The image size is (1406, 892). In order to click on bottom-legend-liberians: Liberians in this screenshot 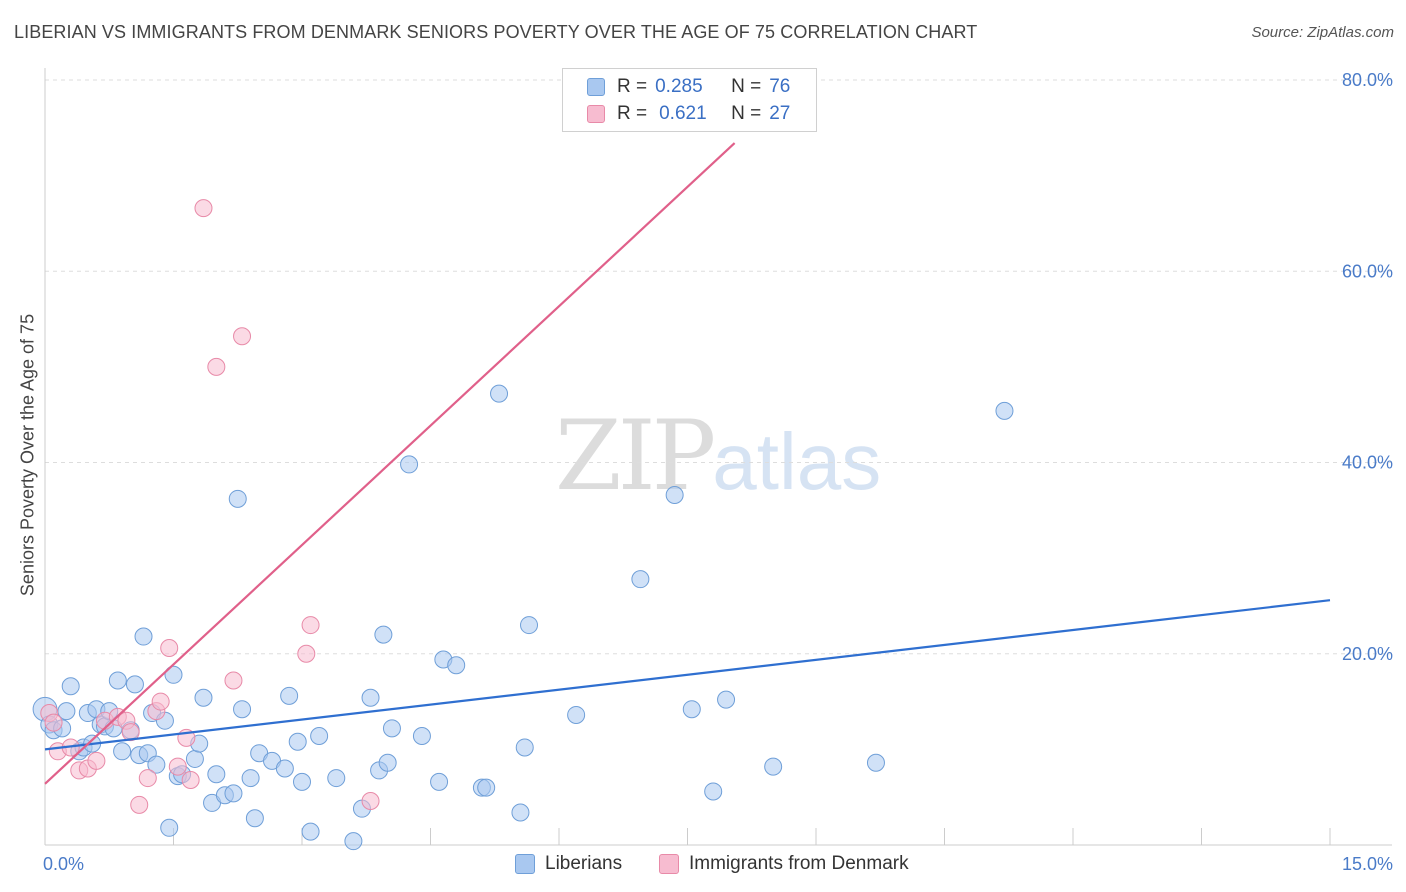, I will do `click(568, 864)`.